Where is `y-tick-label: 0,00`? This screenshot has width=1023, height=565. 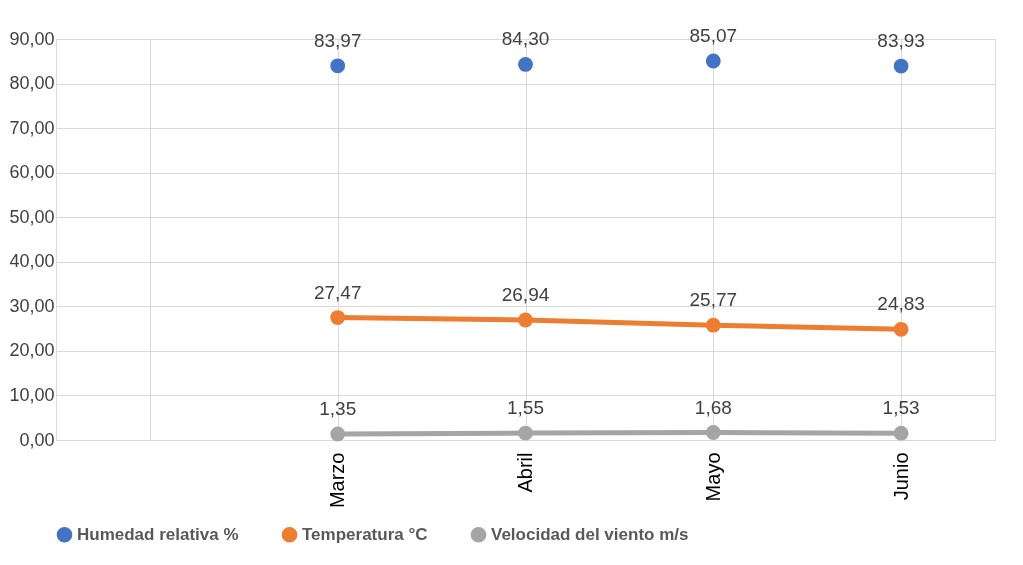
y-tick-label: 0,00 is located at coordinates (37, 439).